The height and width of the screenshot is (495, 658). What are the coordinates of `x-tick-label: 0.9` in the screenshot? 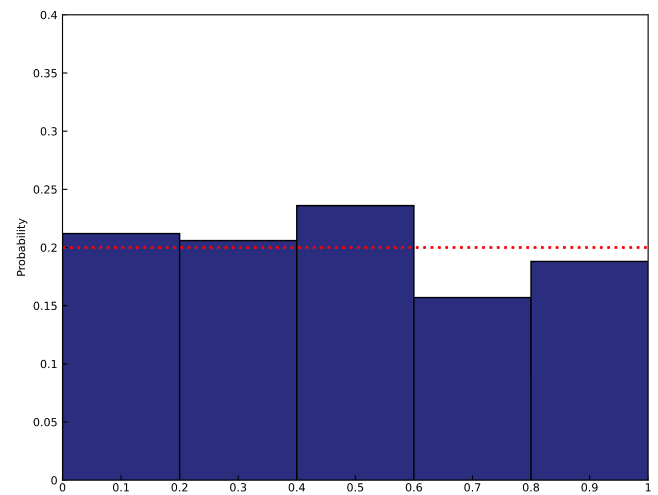 It's located at (589, 487).